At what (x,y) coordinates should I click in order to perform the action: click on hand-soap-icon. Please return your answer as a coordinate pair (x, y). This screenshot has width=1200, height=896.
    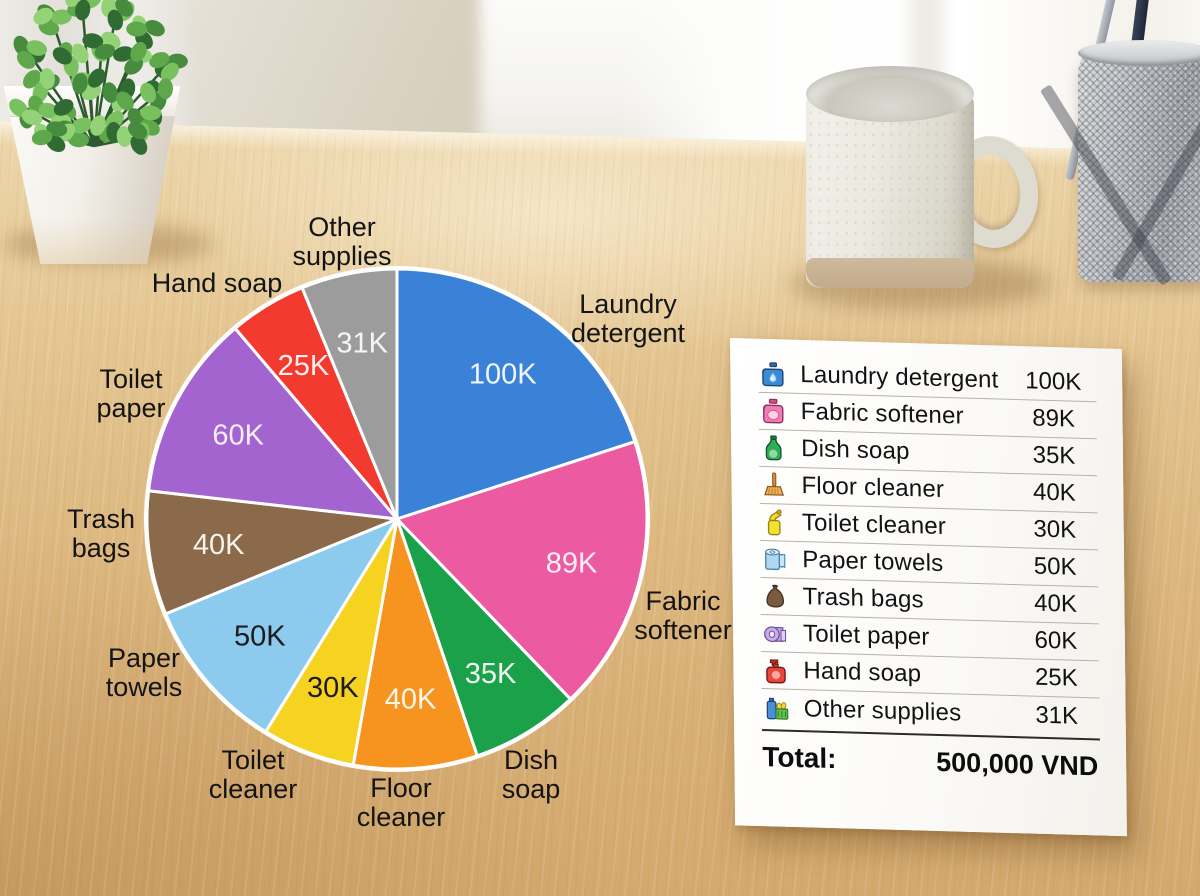
    Looking at the image, I should click on (779, 670).